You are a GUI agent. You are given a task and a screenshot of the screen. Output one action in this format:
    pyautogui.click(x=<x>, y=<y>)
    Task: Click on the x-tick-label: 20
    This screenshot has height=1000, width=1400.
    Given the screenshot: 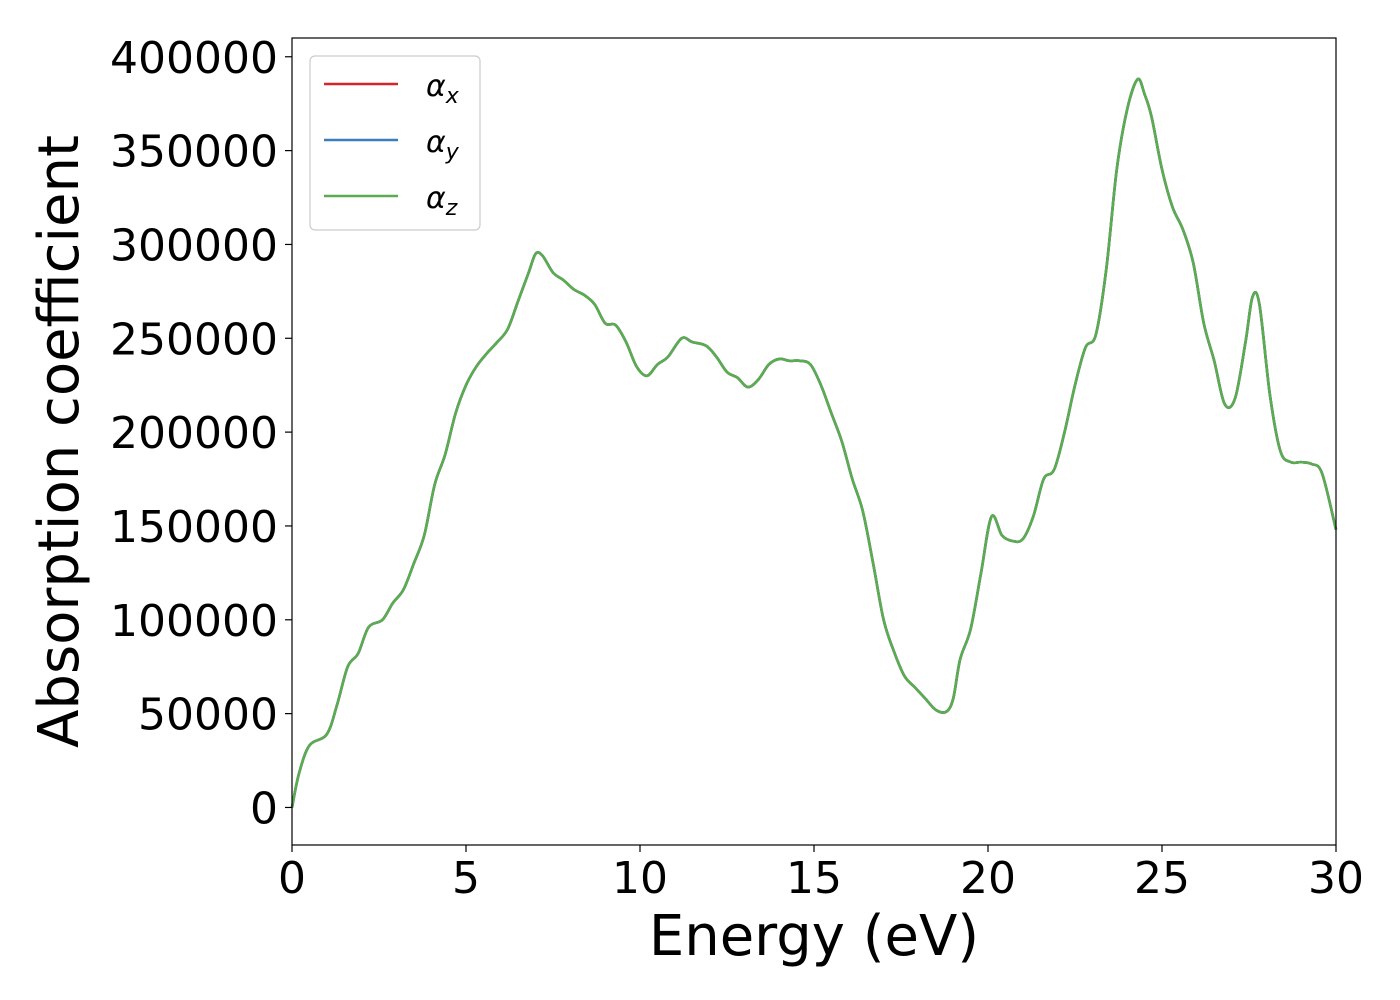 What is the action you would take?
    pyautogui.click(x=988, y=878)
    